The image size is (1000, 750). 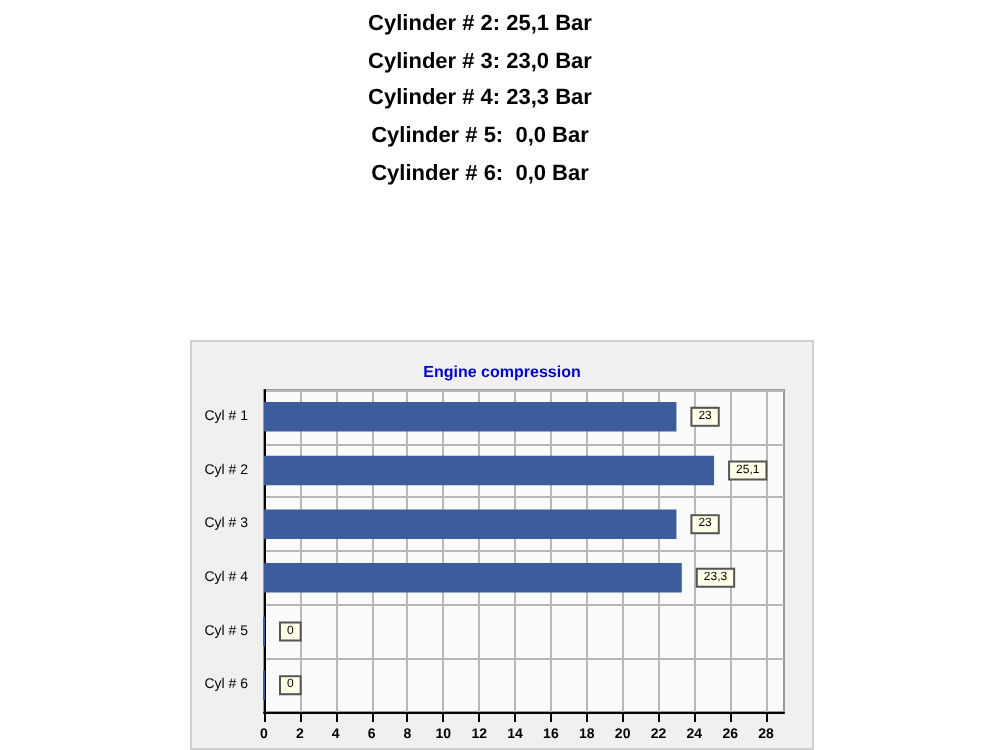 I want to click on text: Cylinder # 3: 23,0 Bar, so click(x=480, y=62).